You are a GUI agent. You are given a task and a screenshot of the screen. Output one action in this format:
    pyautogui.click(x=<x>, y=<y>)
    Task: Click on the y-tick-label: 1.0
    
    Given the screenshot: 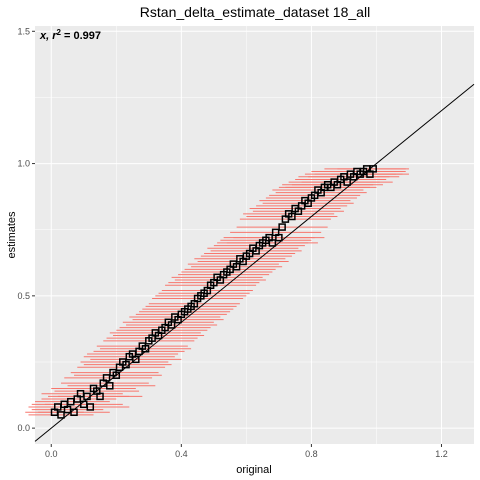 What is the action you would take?
    pyautogui.click(x=23, y=164)
    